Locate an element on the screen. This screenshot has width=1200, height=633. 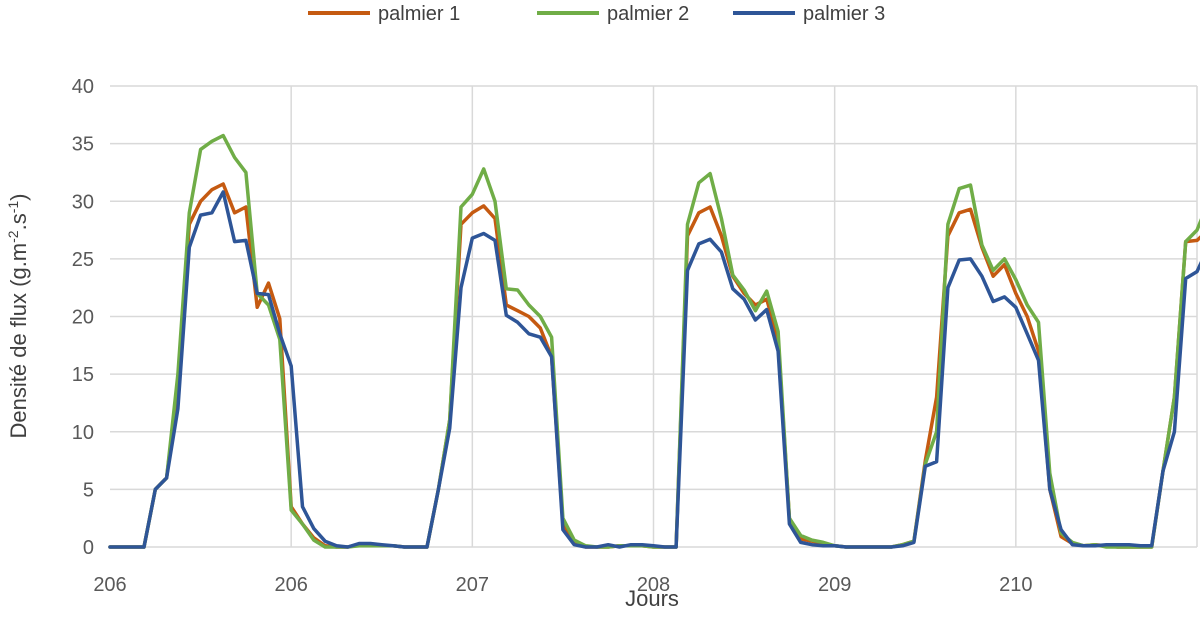
y-axis-title: Densité de flux (g.m-2.s-1) is located at coordinates (18, 316).